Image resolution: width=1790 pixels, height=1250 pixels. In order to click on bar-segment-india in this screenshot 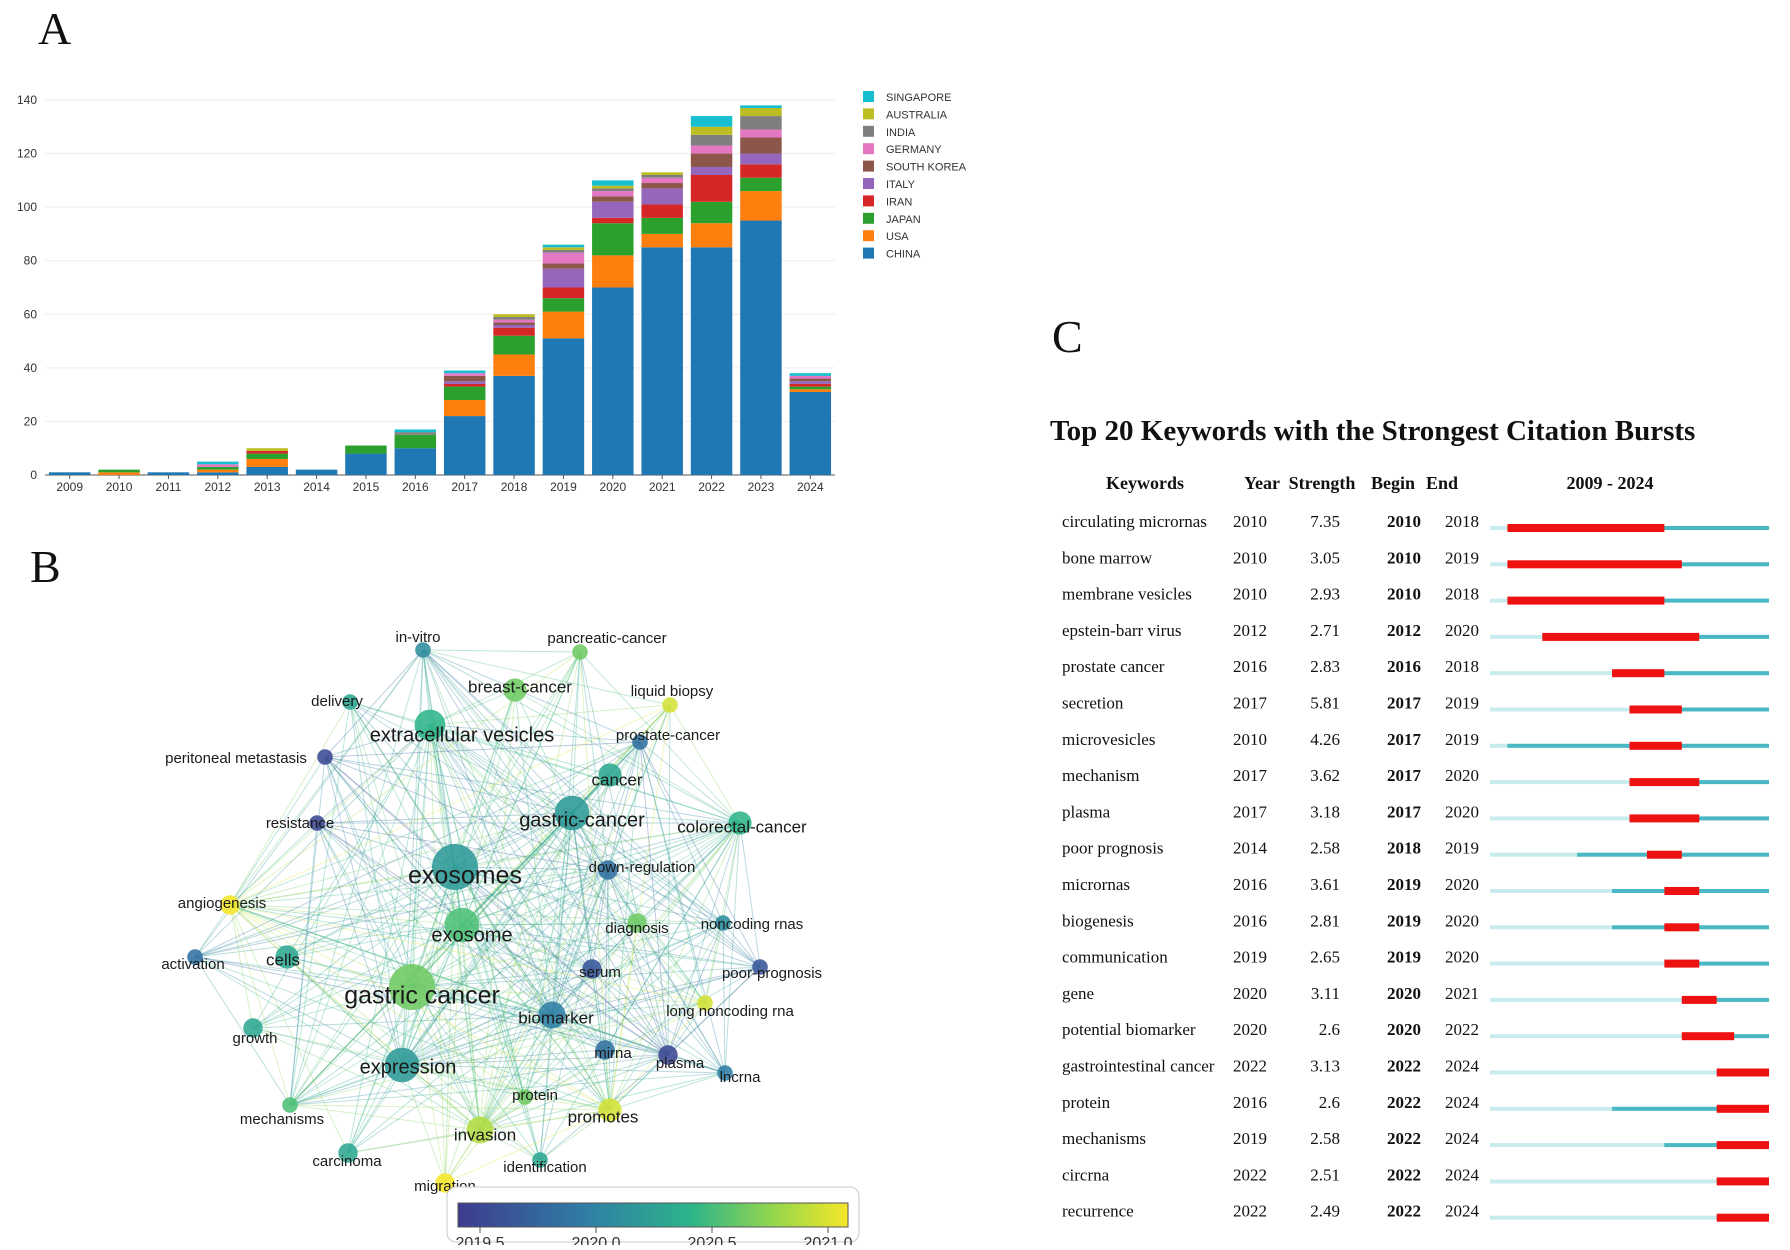, I will do `click(613, 190)`.